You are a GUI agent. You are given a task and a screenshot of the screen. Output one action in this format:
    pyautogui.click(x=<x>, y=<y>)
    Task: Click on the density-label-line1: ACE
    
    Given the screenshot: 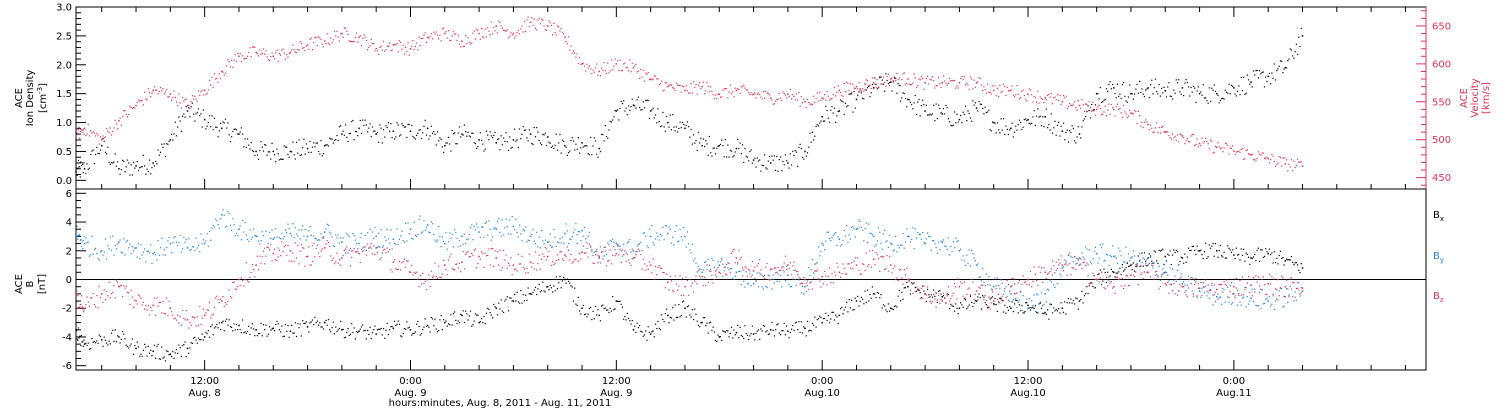 What is the action you would take?
    pyautogui.click(x=19, y=98)
    